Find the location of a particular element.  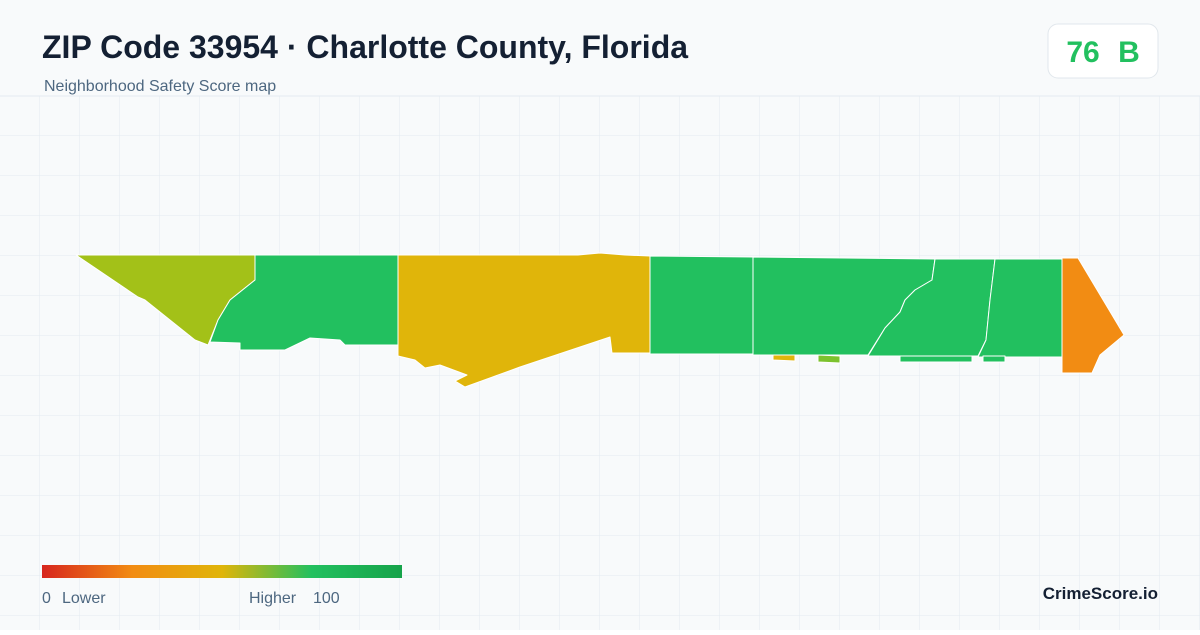

legend-max-label: Higher is located at coordinates (273, 598).